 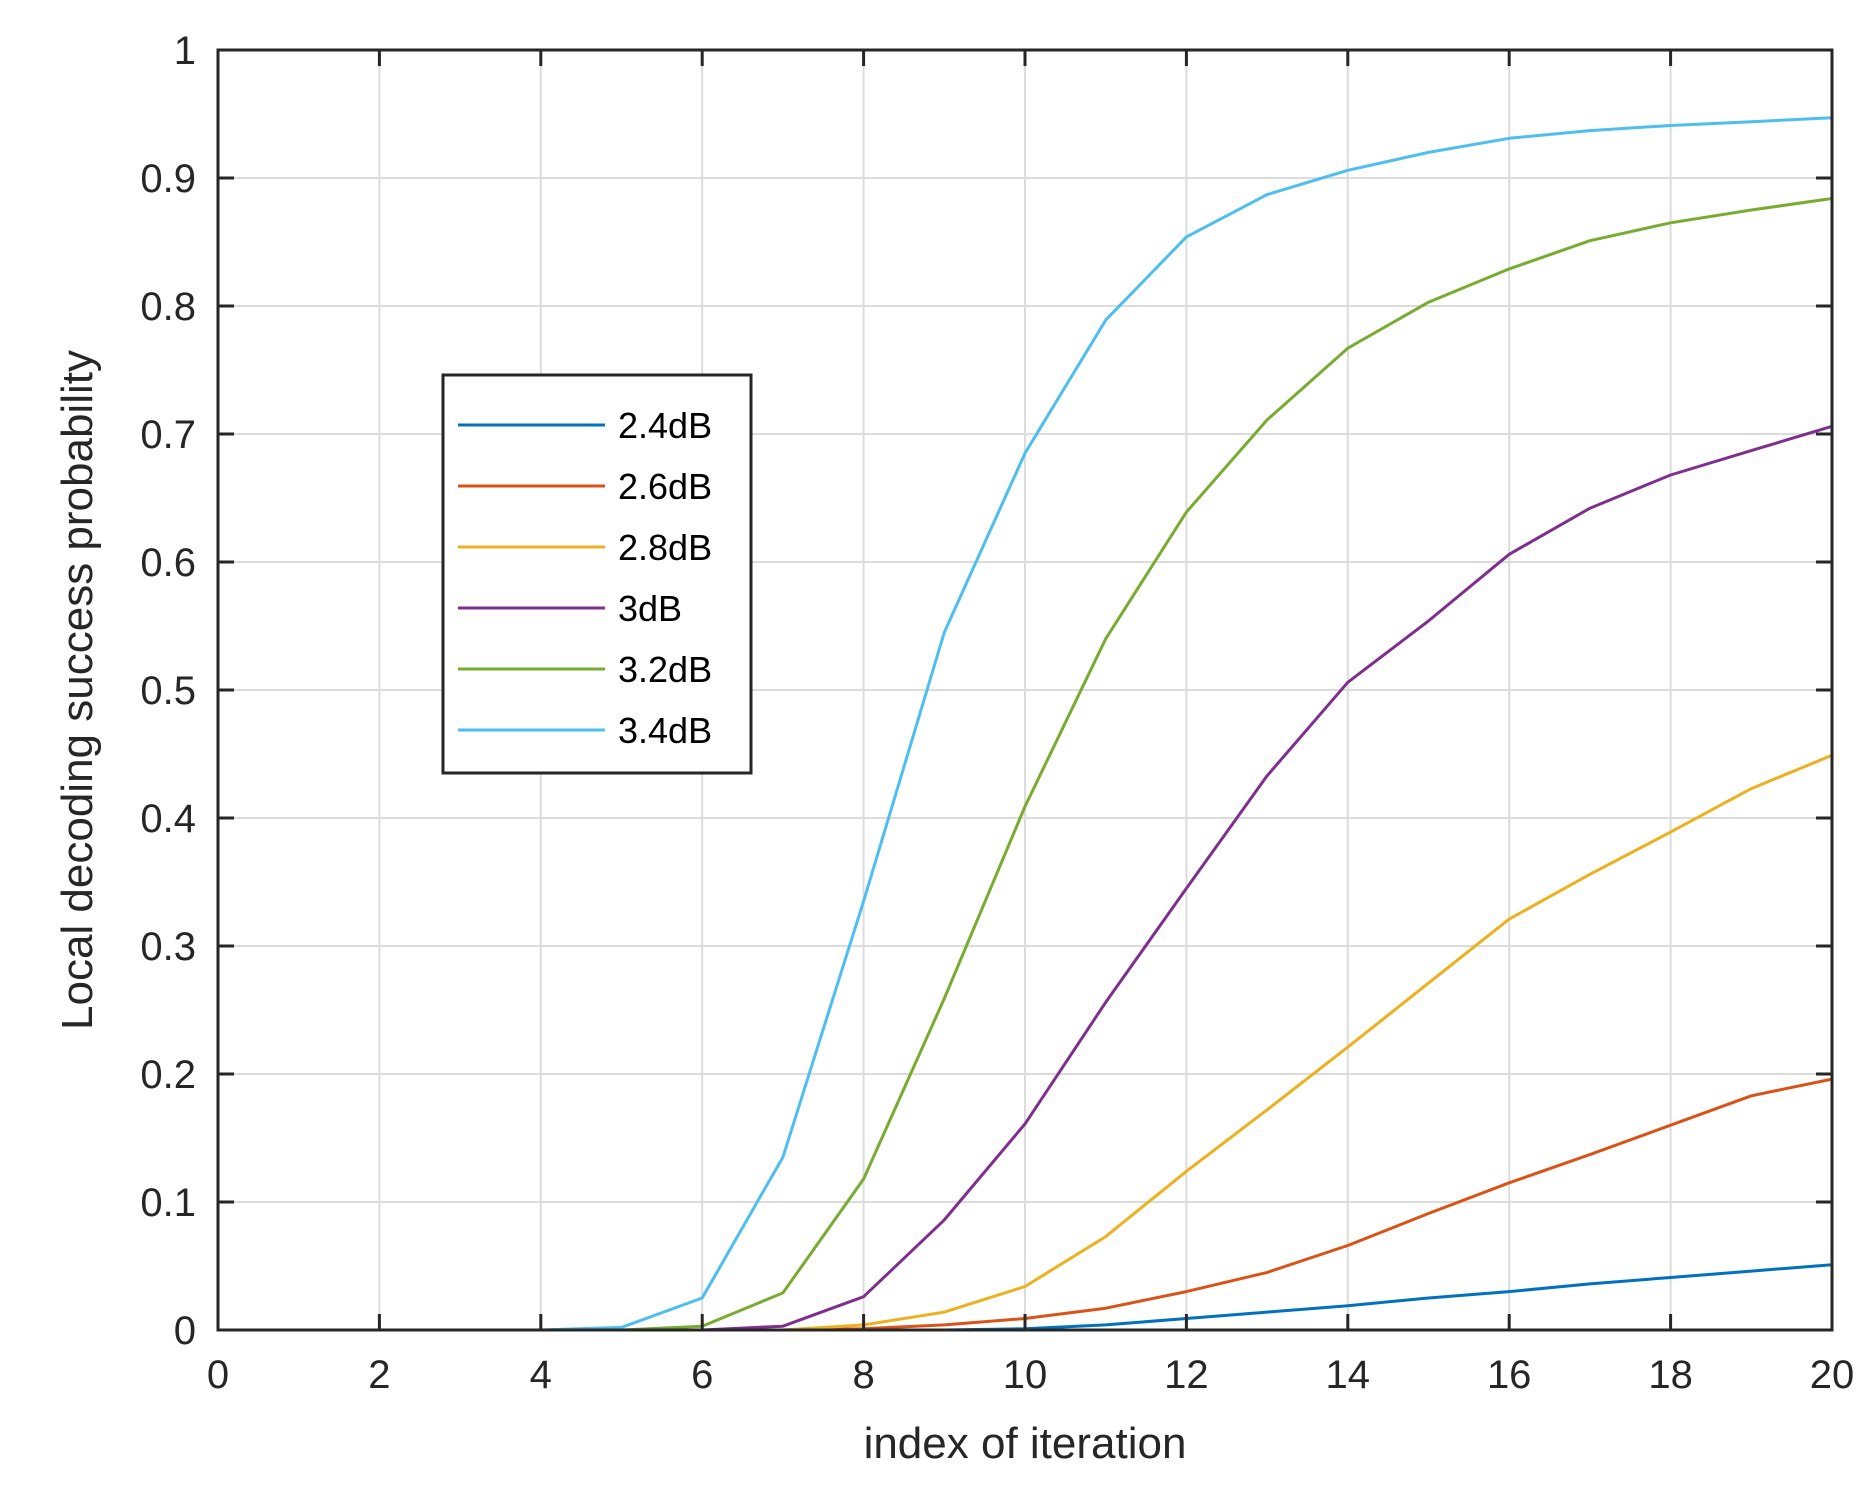 I want to click on x-tick-label: 16, so click(x=1509, y=1375).